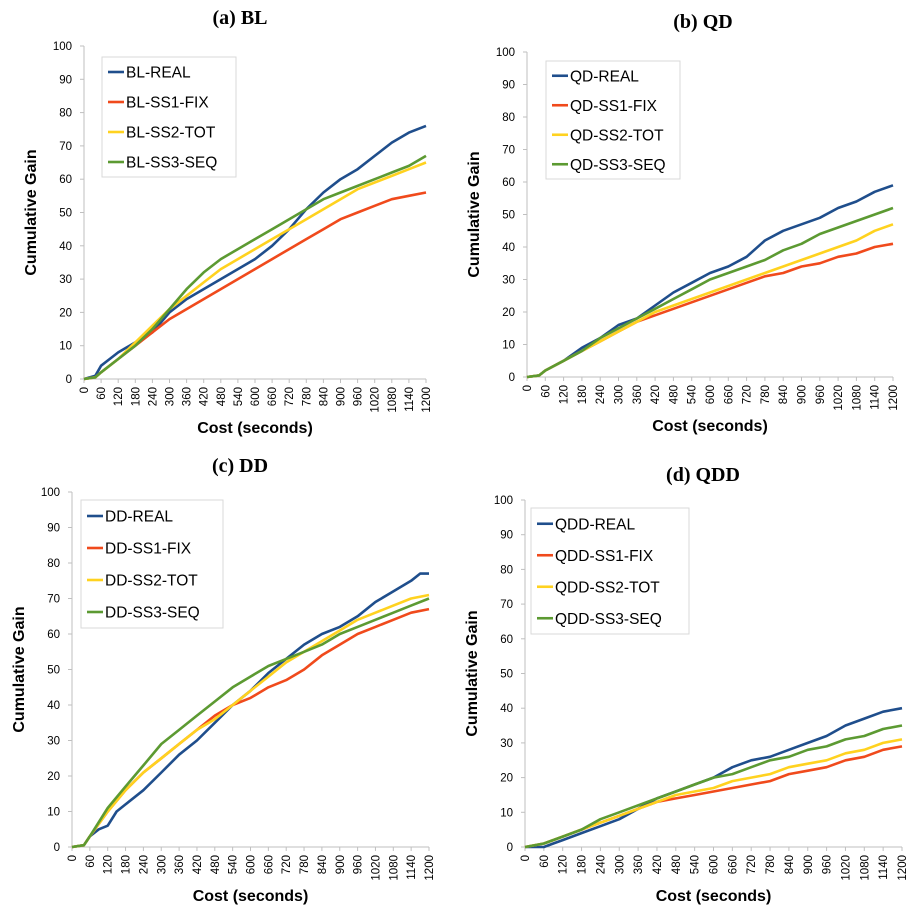 The image size is (908, 908). Describe the element at coordinates (151, 581) in the screenshot. I see `legend-label: DD-SS2-TOT` at that location.